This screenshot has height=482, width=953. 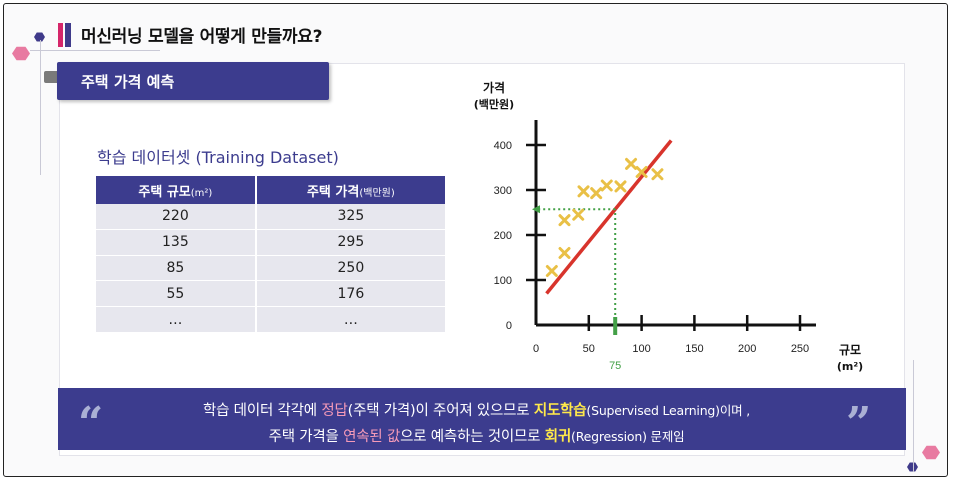 What do you see at coordinates (128, 81) in the screenshot?
I see `section-title-text: 주택 가격 예측` at bounding box center [128, 81].